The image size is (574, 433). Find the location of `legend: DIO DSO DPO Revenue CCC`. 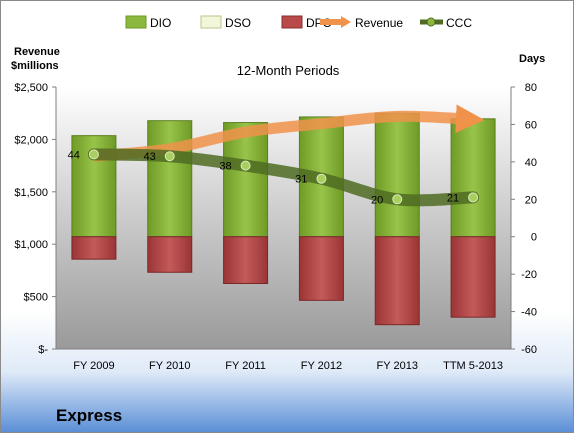

legend: DIO DSO DPO Revenue CCC is located at coordinates (298, 22).